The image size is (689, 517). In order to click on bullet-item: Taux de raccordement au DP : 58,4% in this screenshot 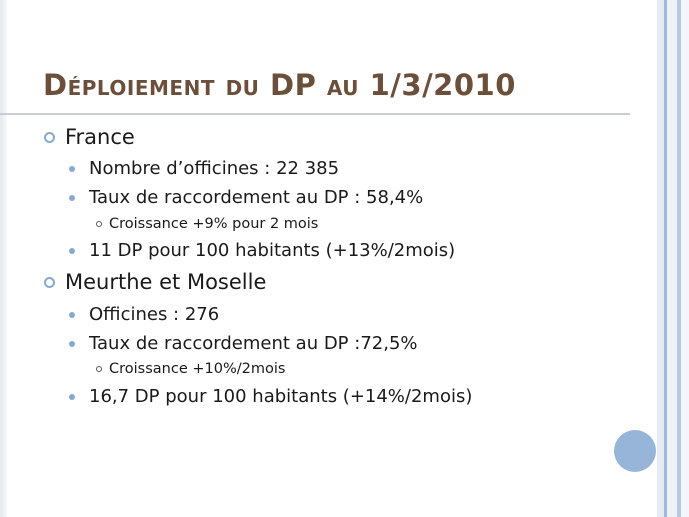, I will do `click(246, 197)`.